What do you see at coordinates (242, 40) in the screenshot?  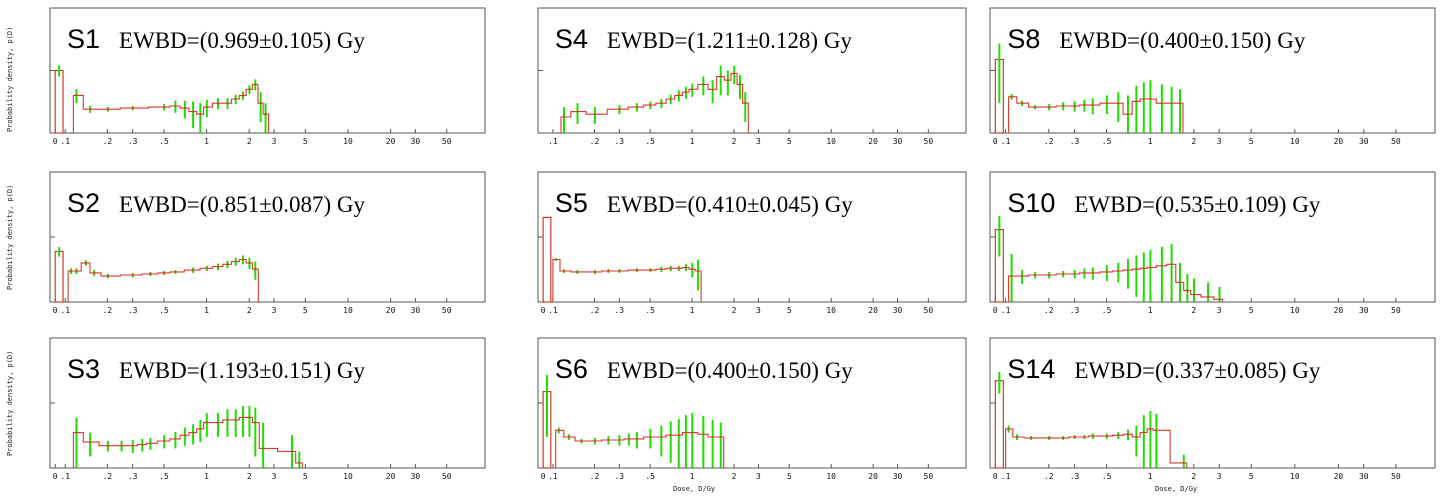 I see `ewbd-value-label: EWBD=(0.969±0.105) Gy` at bounding box center [242, 40].